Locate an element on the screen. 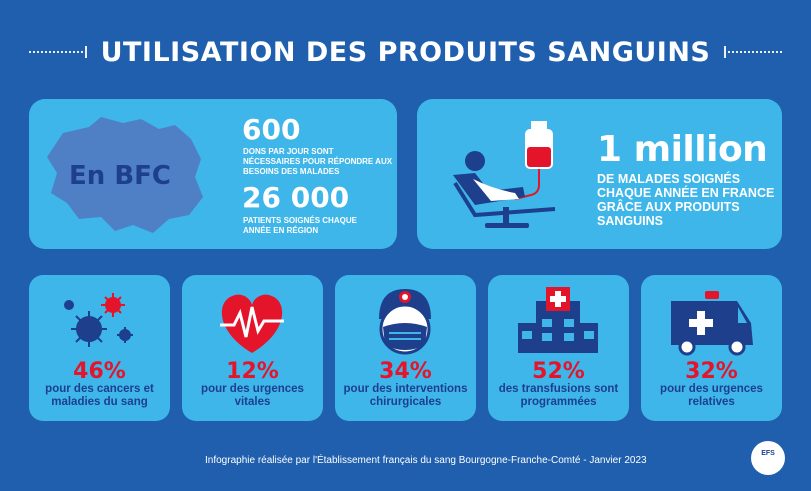 The width and height of the screenshot is (811, 491). use-desc-emergency: pour des urgences vitales is located at coordinates (252, 395).